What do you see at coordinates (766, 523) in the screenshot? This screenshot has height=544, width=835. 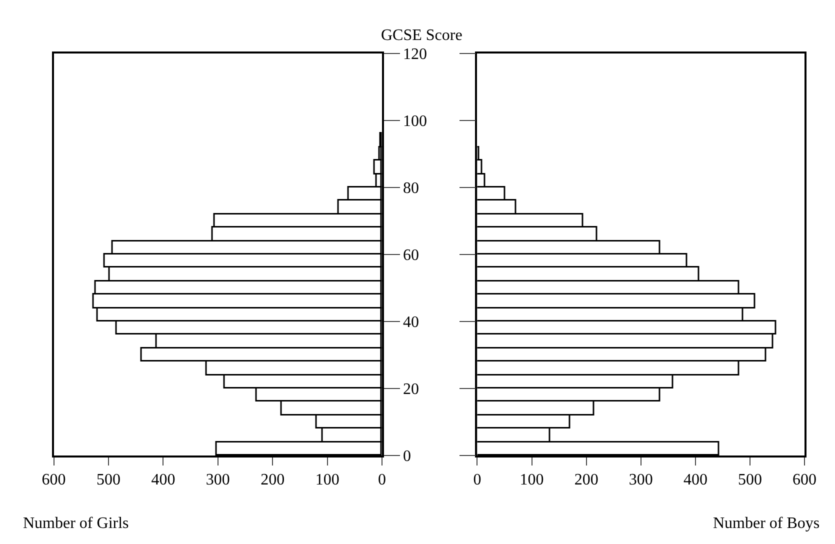 I see `x-axis-title: Number of Boys` at bounding box center [766, 523].